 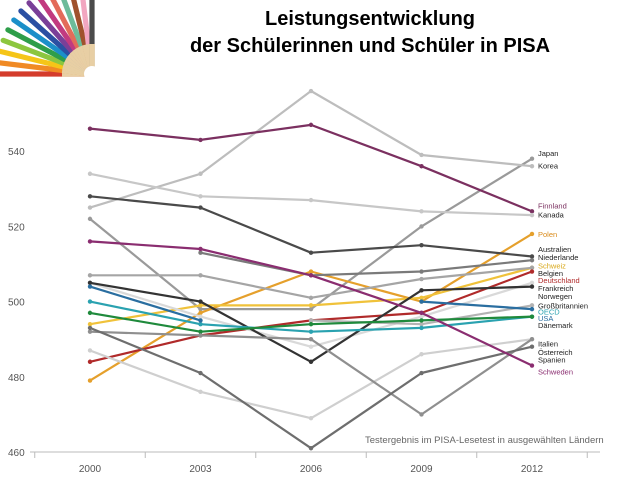 I want to click on country-label-deutschland: Deutschland, so click(x=559, y=280).